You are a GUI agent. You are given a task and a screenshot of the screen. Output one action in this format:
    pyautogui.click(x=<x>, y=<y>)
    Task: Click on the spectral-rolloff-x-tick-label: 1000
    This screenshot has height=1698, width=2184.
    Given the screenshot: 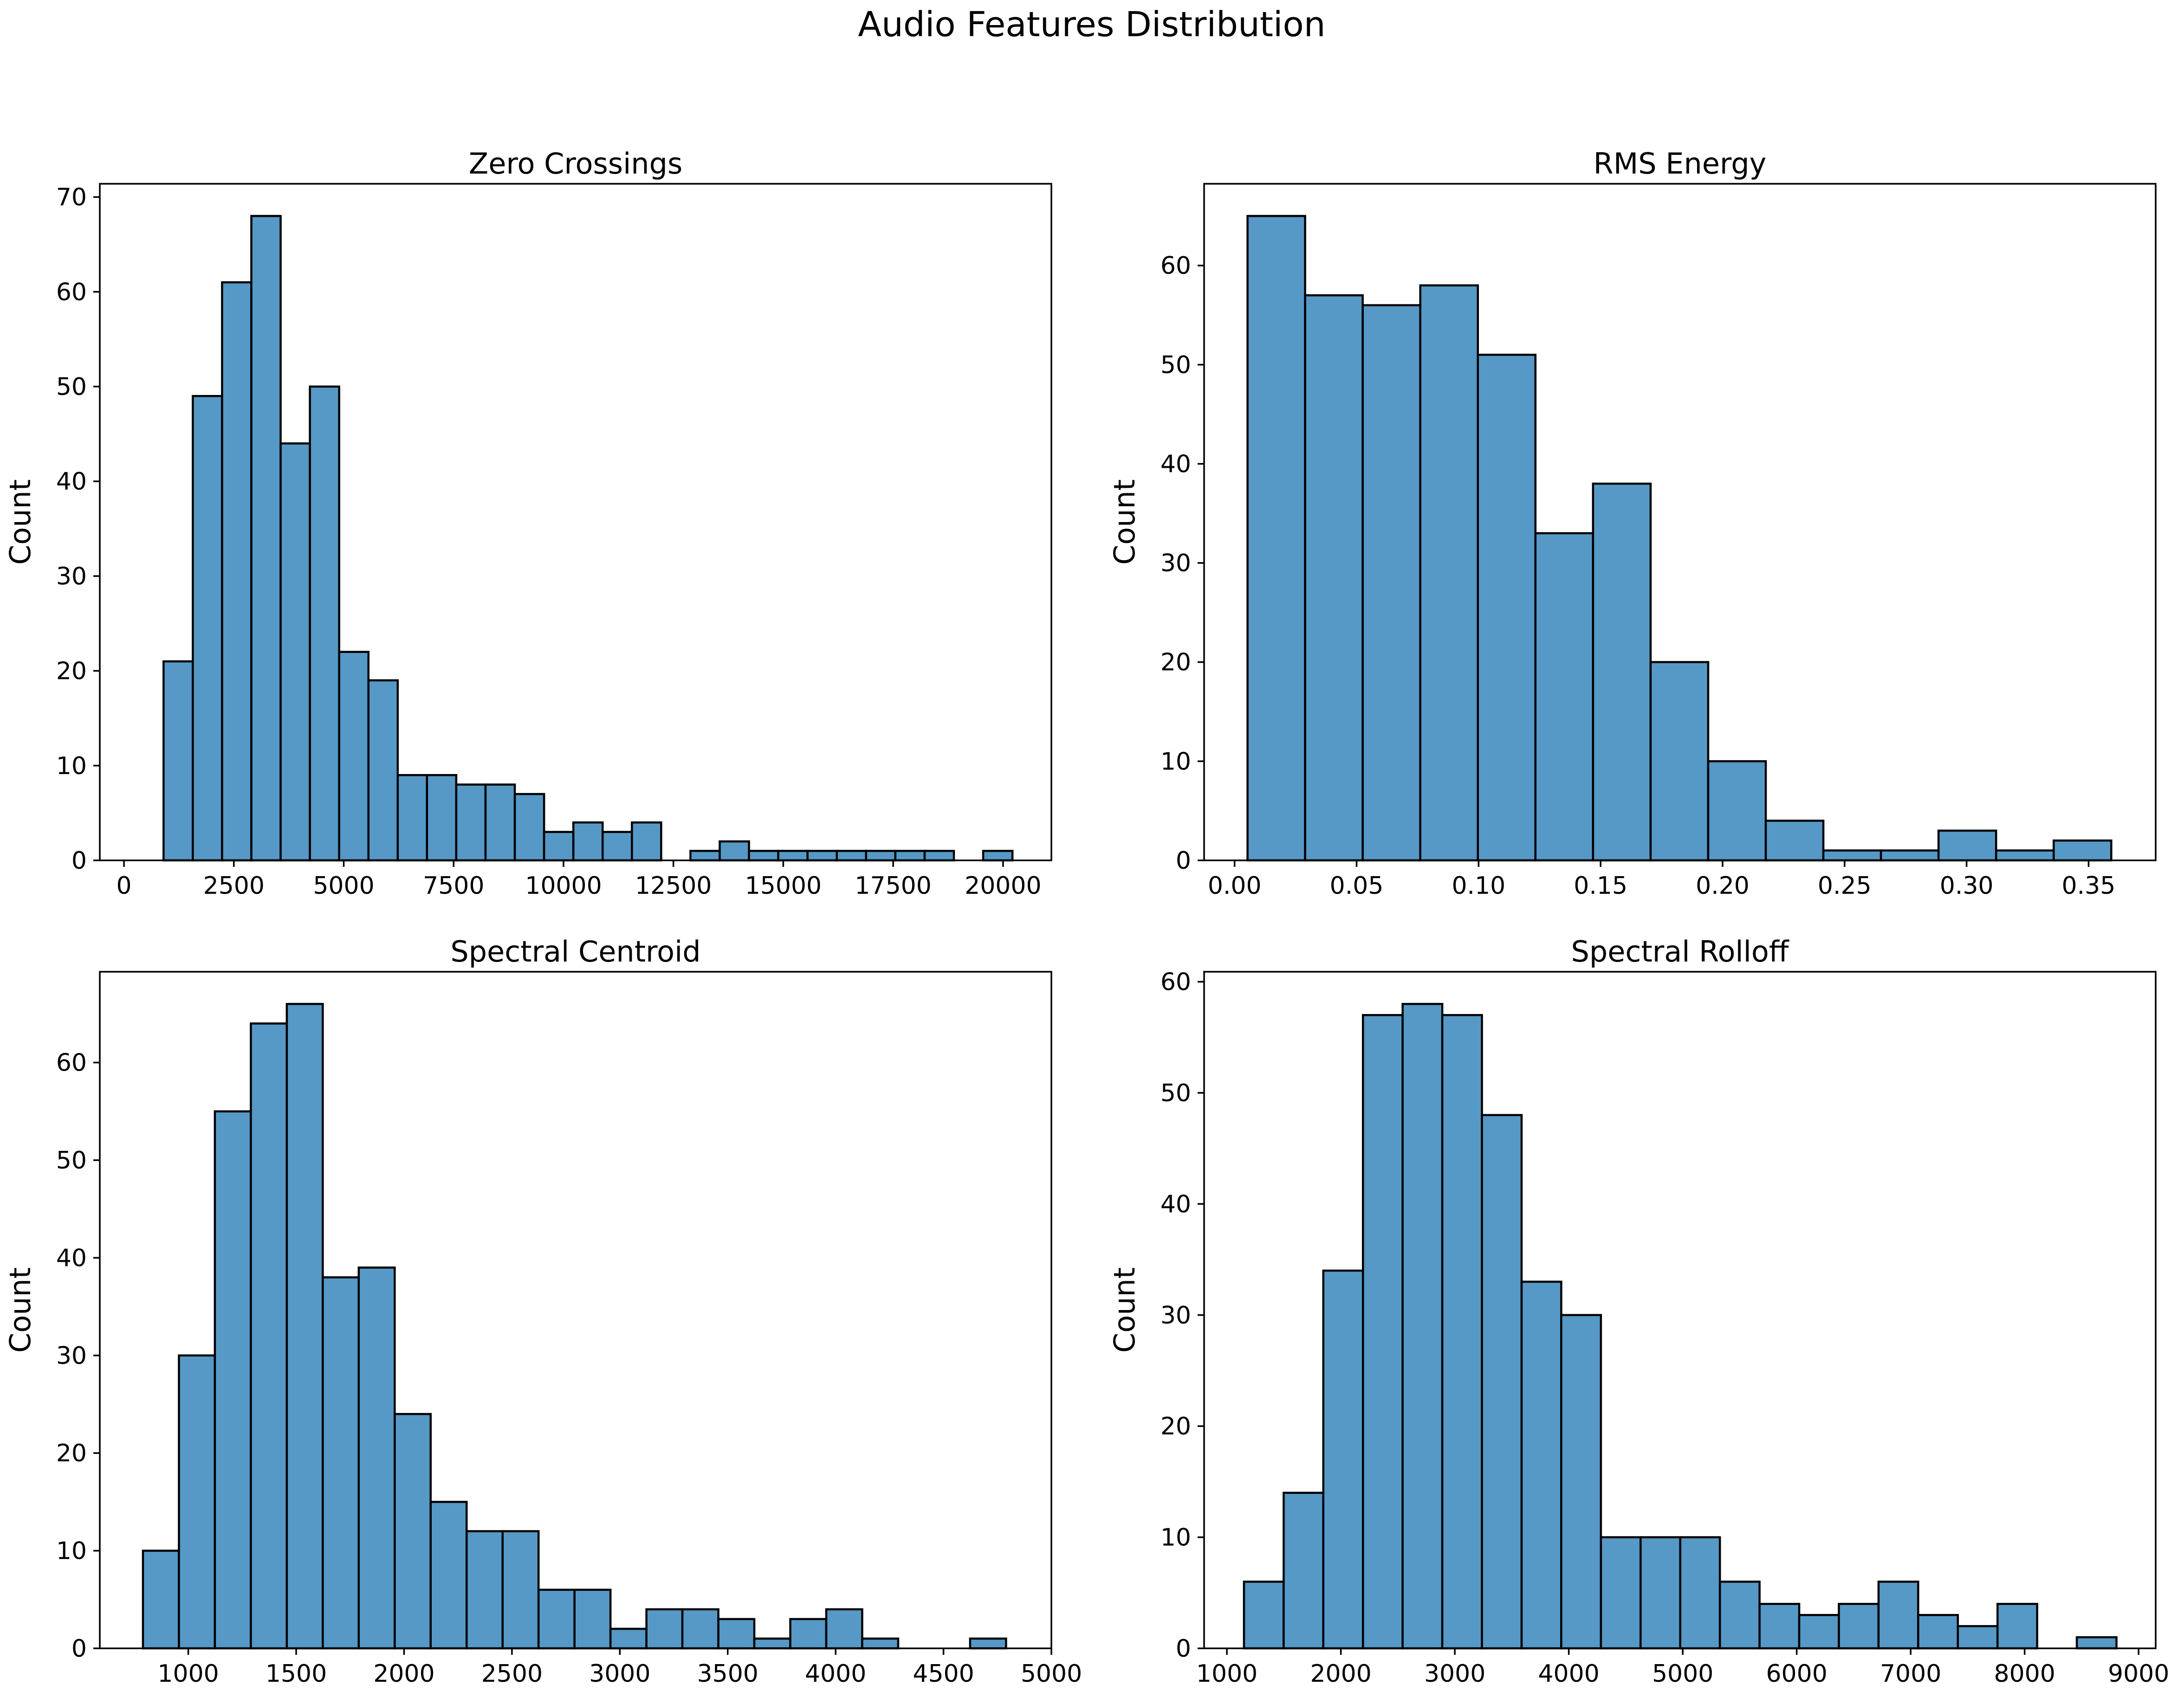 What is the action you would take?
    pyautogui.click(x=1226, y=1674)
    